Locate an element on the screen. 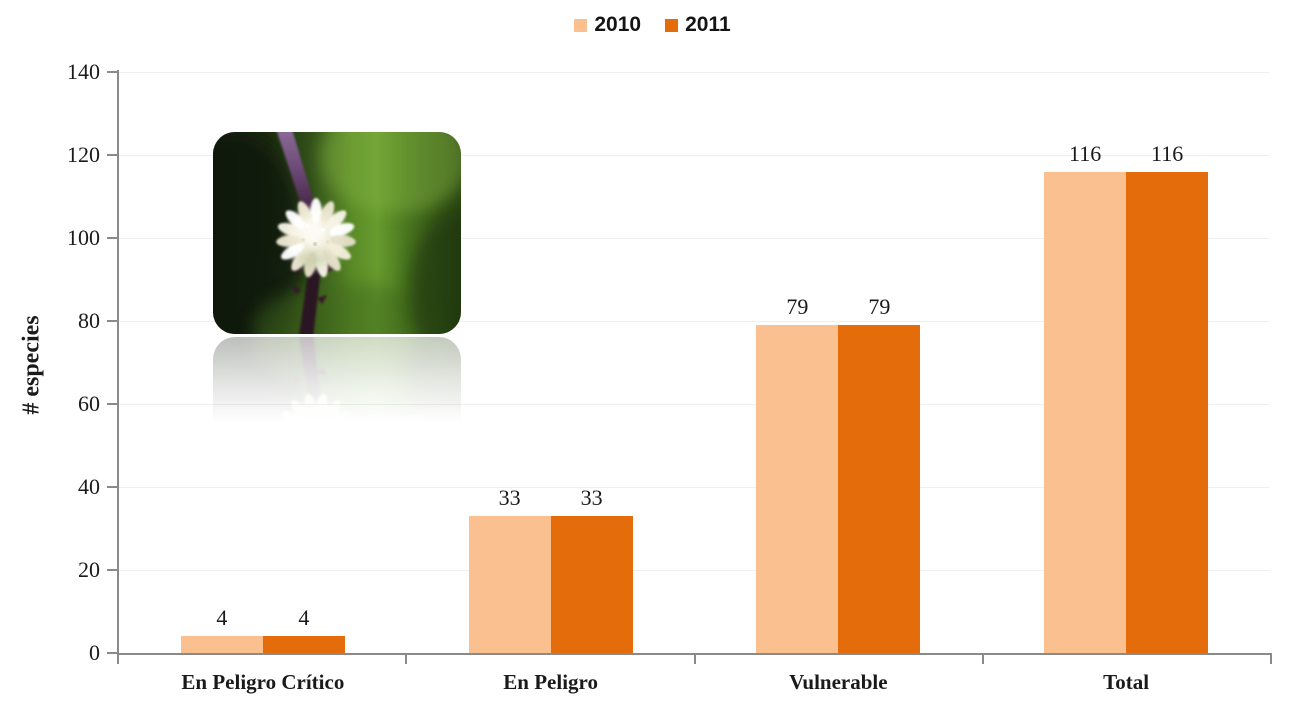 This screenshot has height=721, width=1305. y-tick-label: 80 is located at coordinates (89, 320).